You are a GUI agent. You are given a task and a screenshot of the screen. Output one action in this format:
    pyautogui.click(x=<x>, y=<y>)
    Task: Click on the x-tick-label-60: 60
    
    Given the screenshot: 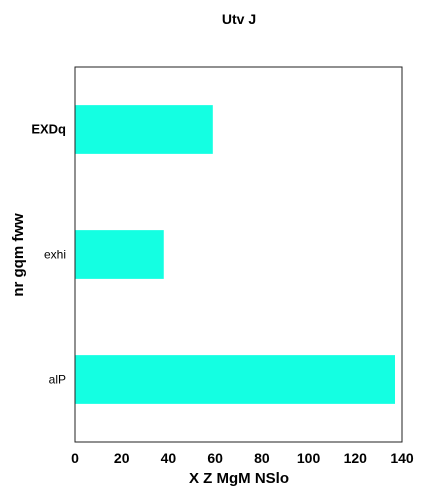 What is the action you would take?
    pyautogui.click(x=215, y=458)
    